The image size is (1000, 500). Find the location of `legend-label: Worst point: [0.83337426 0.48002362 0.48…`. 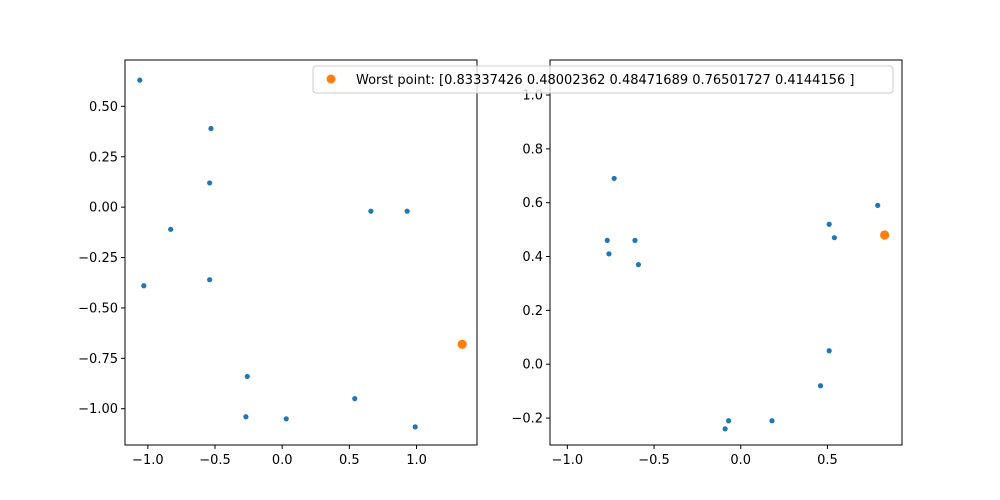

legend-label: Worst point: [0.83337426 0.48002362 0.48… is located at coordinates (605, 80).